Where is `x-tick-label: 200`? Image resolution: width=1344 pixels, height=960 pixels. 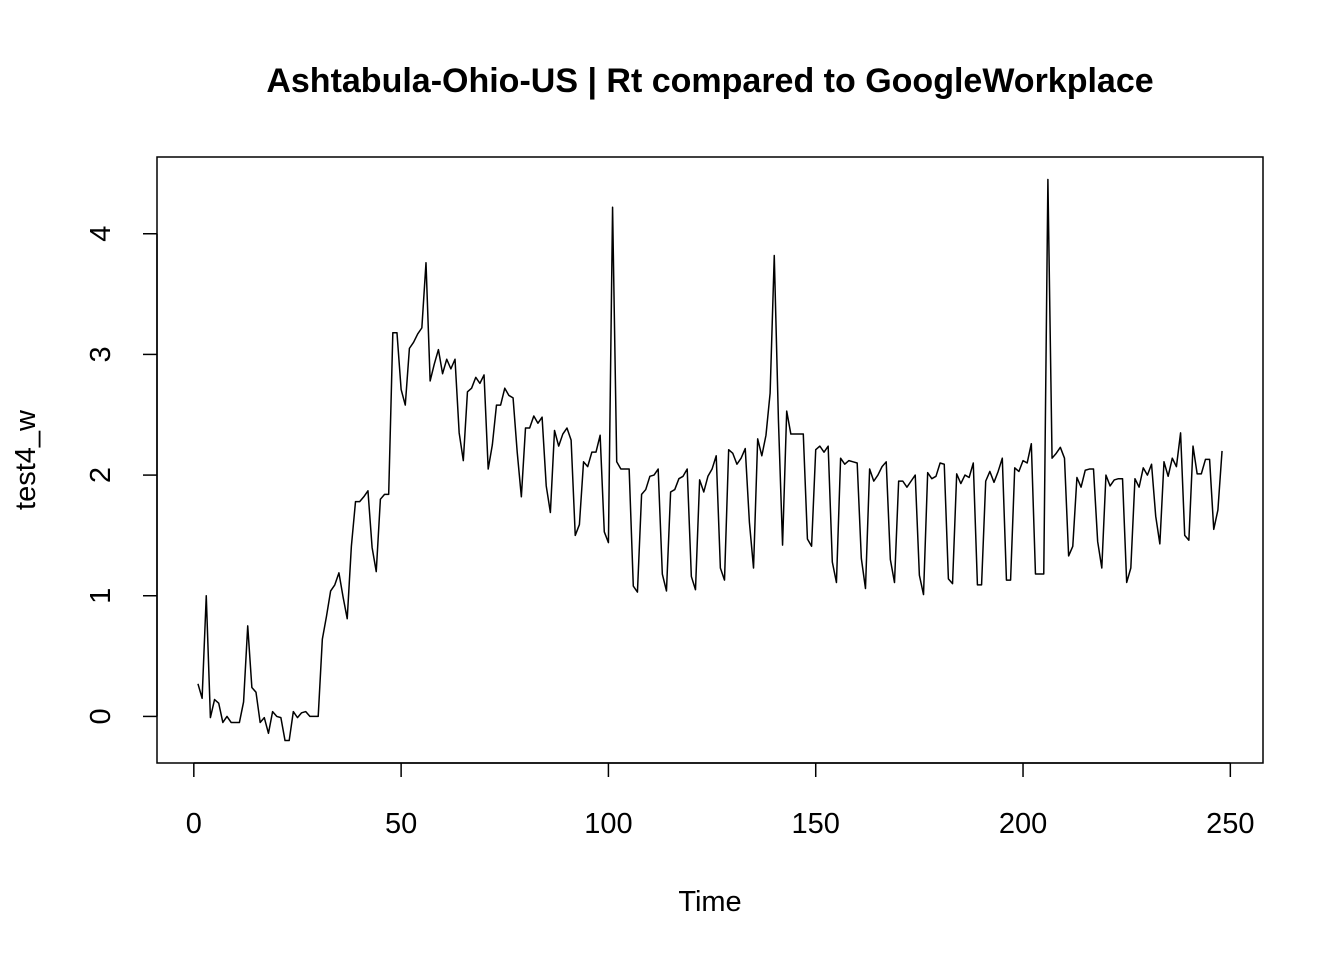 x-tick-label: 200 is located at coordinates (1023, 824).